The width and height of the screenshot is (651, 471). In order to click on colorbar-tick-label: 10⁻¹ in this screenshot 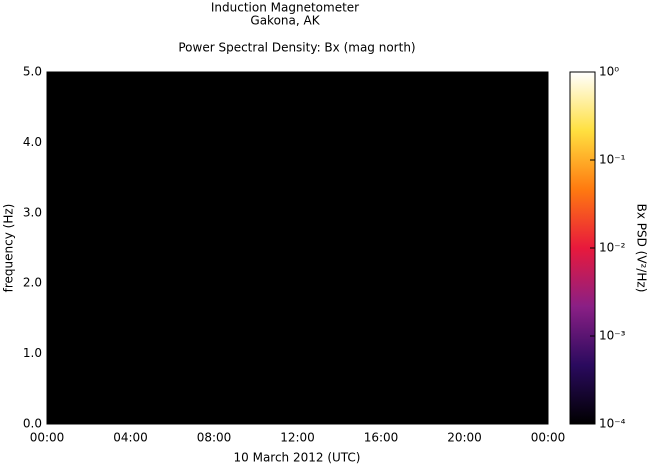, I will do `click(612, 160)`.